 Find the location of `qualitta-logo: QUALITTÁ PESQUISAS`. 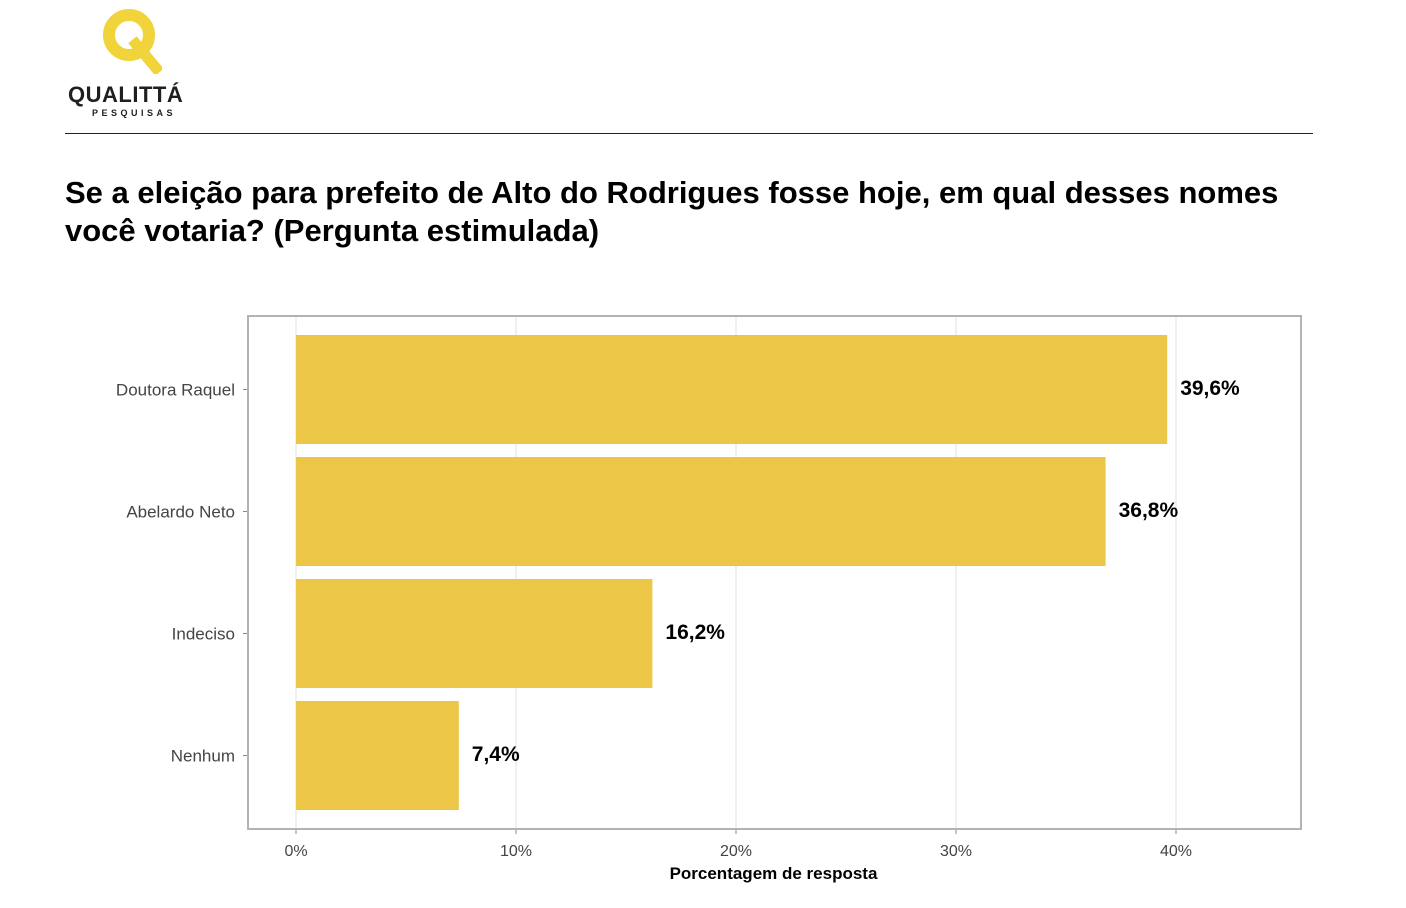

qualitta-logo: QUALITTÁ PESQUISAS is located at coordinates (142, 63).